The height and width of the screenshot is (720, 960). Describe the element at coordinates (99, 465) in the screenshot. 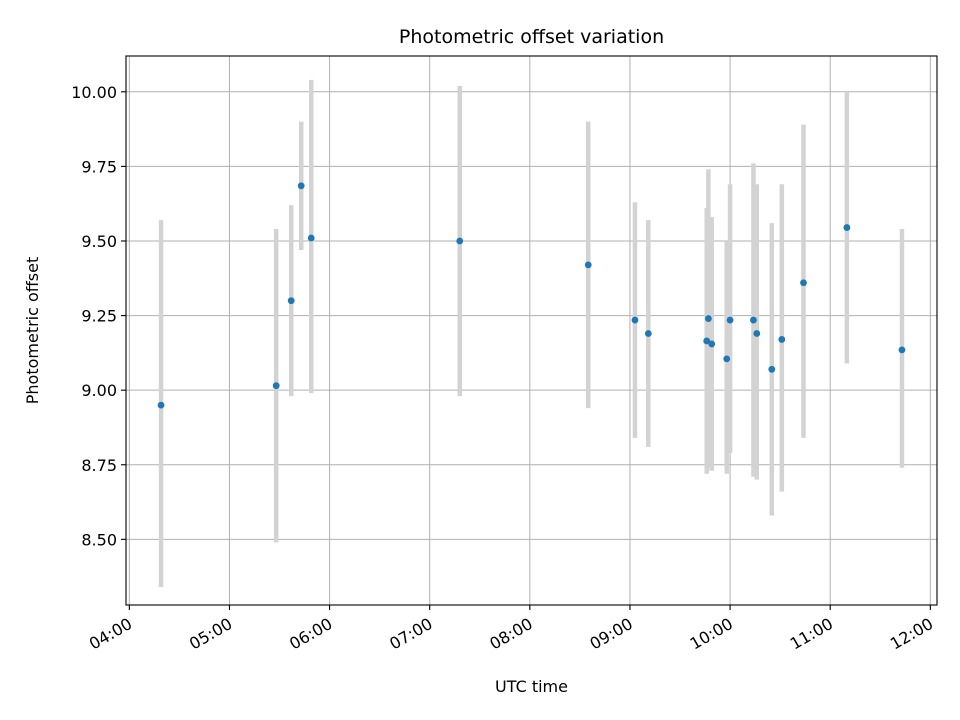

I see `y-tick-label: 8.75` at that location.